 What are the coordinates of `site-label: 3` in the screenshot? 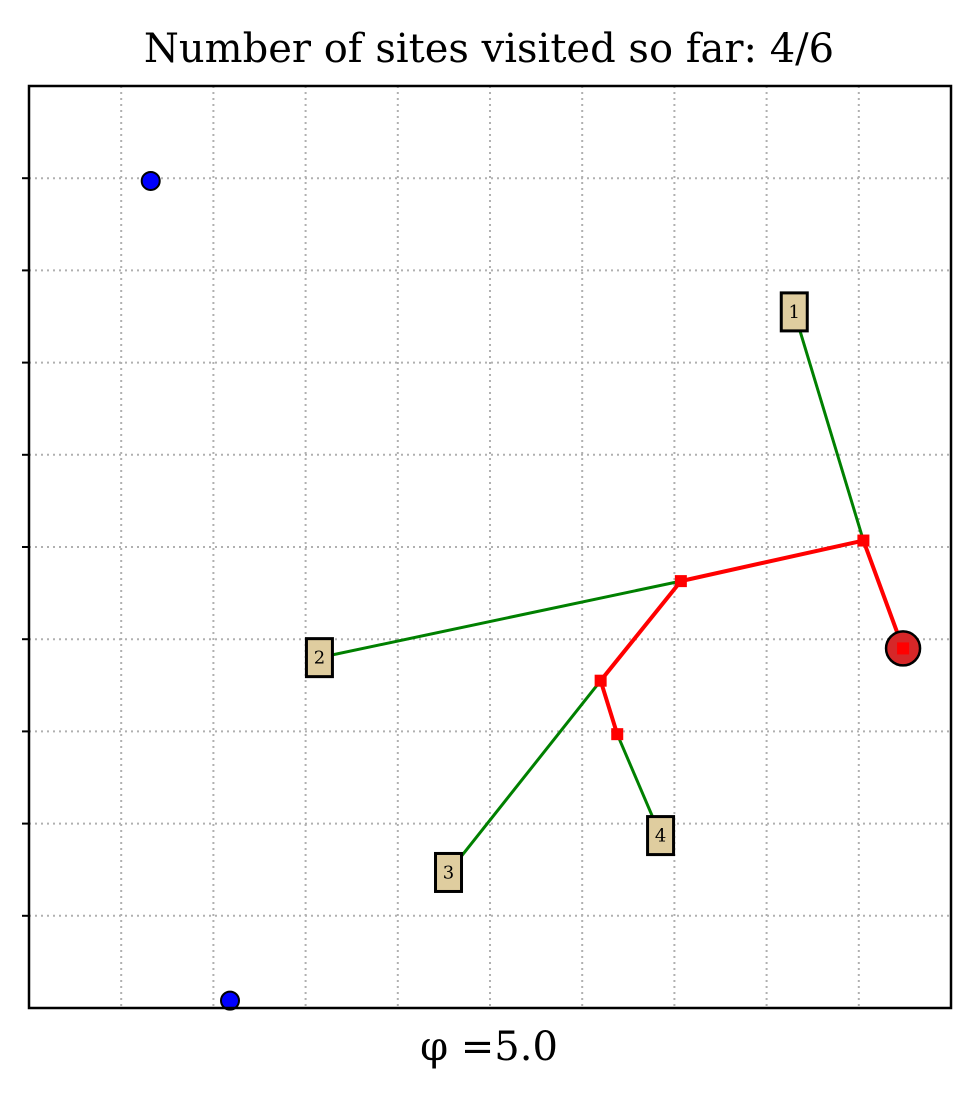 It's located at (448, 872).